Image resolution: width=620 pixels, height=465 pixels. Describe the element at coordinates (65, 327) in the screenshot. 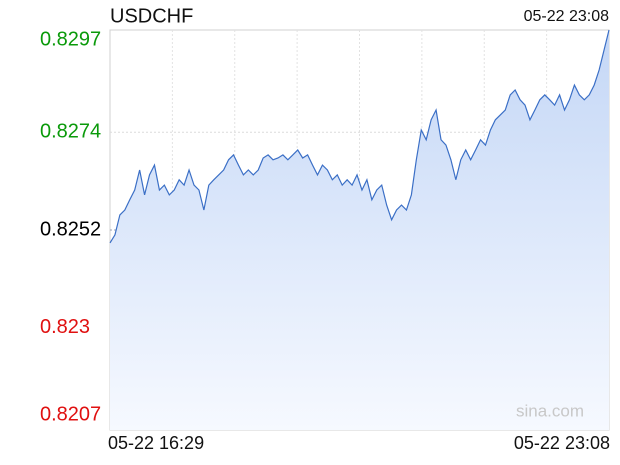

I see `y-tick-label: 0.823` at that location.